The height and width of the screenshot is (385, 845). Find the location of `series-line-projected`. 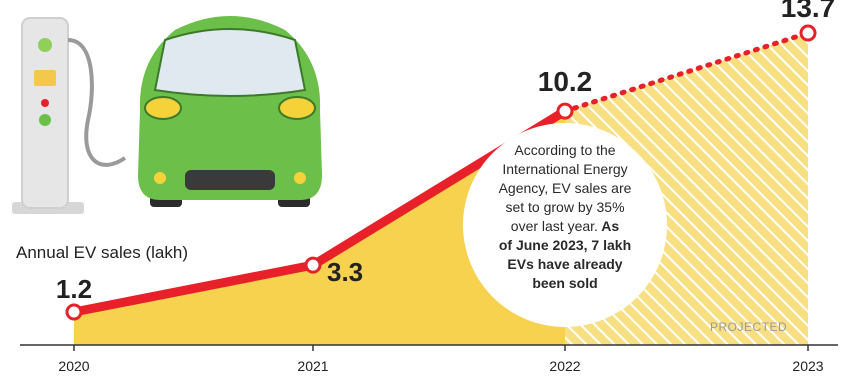

series-line-projected is located at coordinates (686, 72).